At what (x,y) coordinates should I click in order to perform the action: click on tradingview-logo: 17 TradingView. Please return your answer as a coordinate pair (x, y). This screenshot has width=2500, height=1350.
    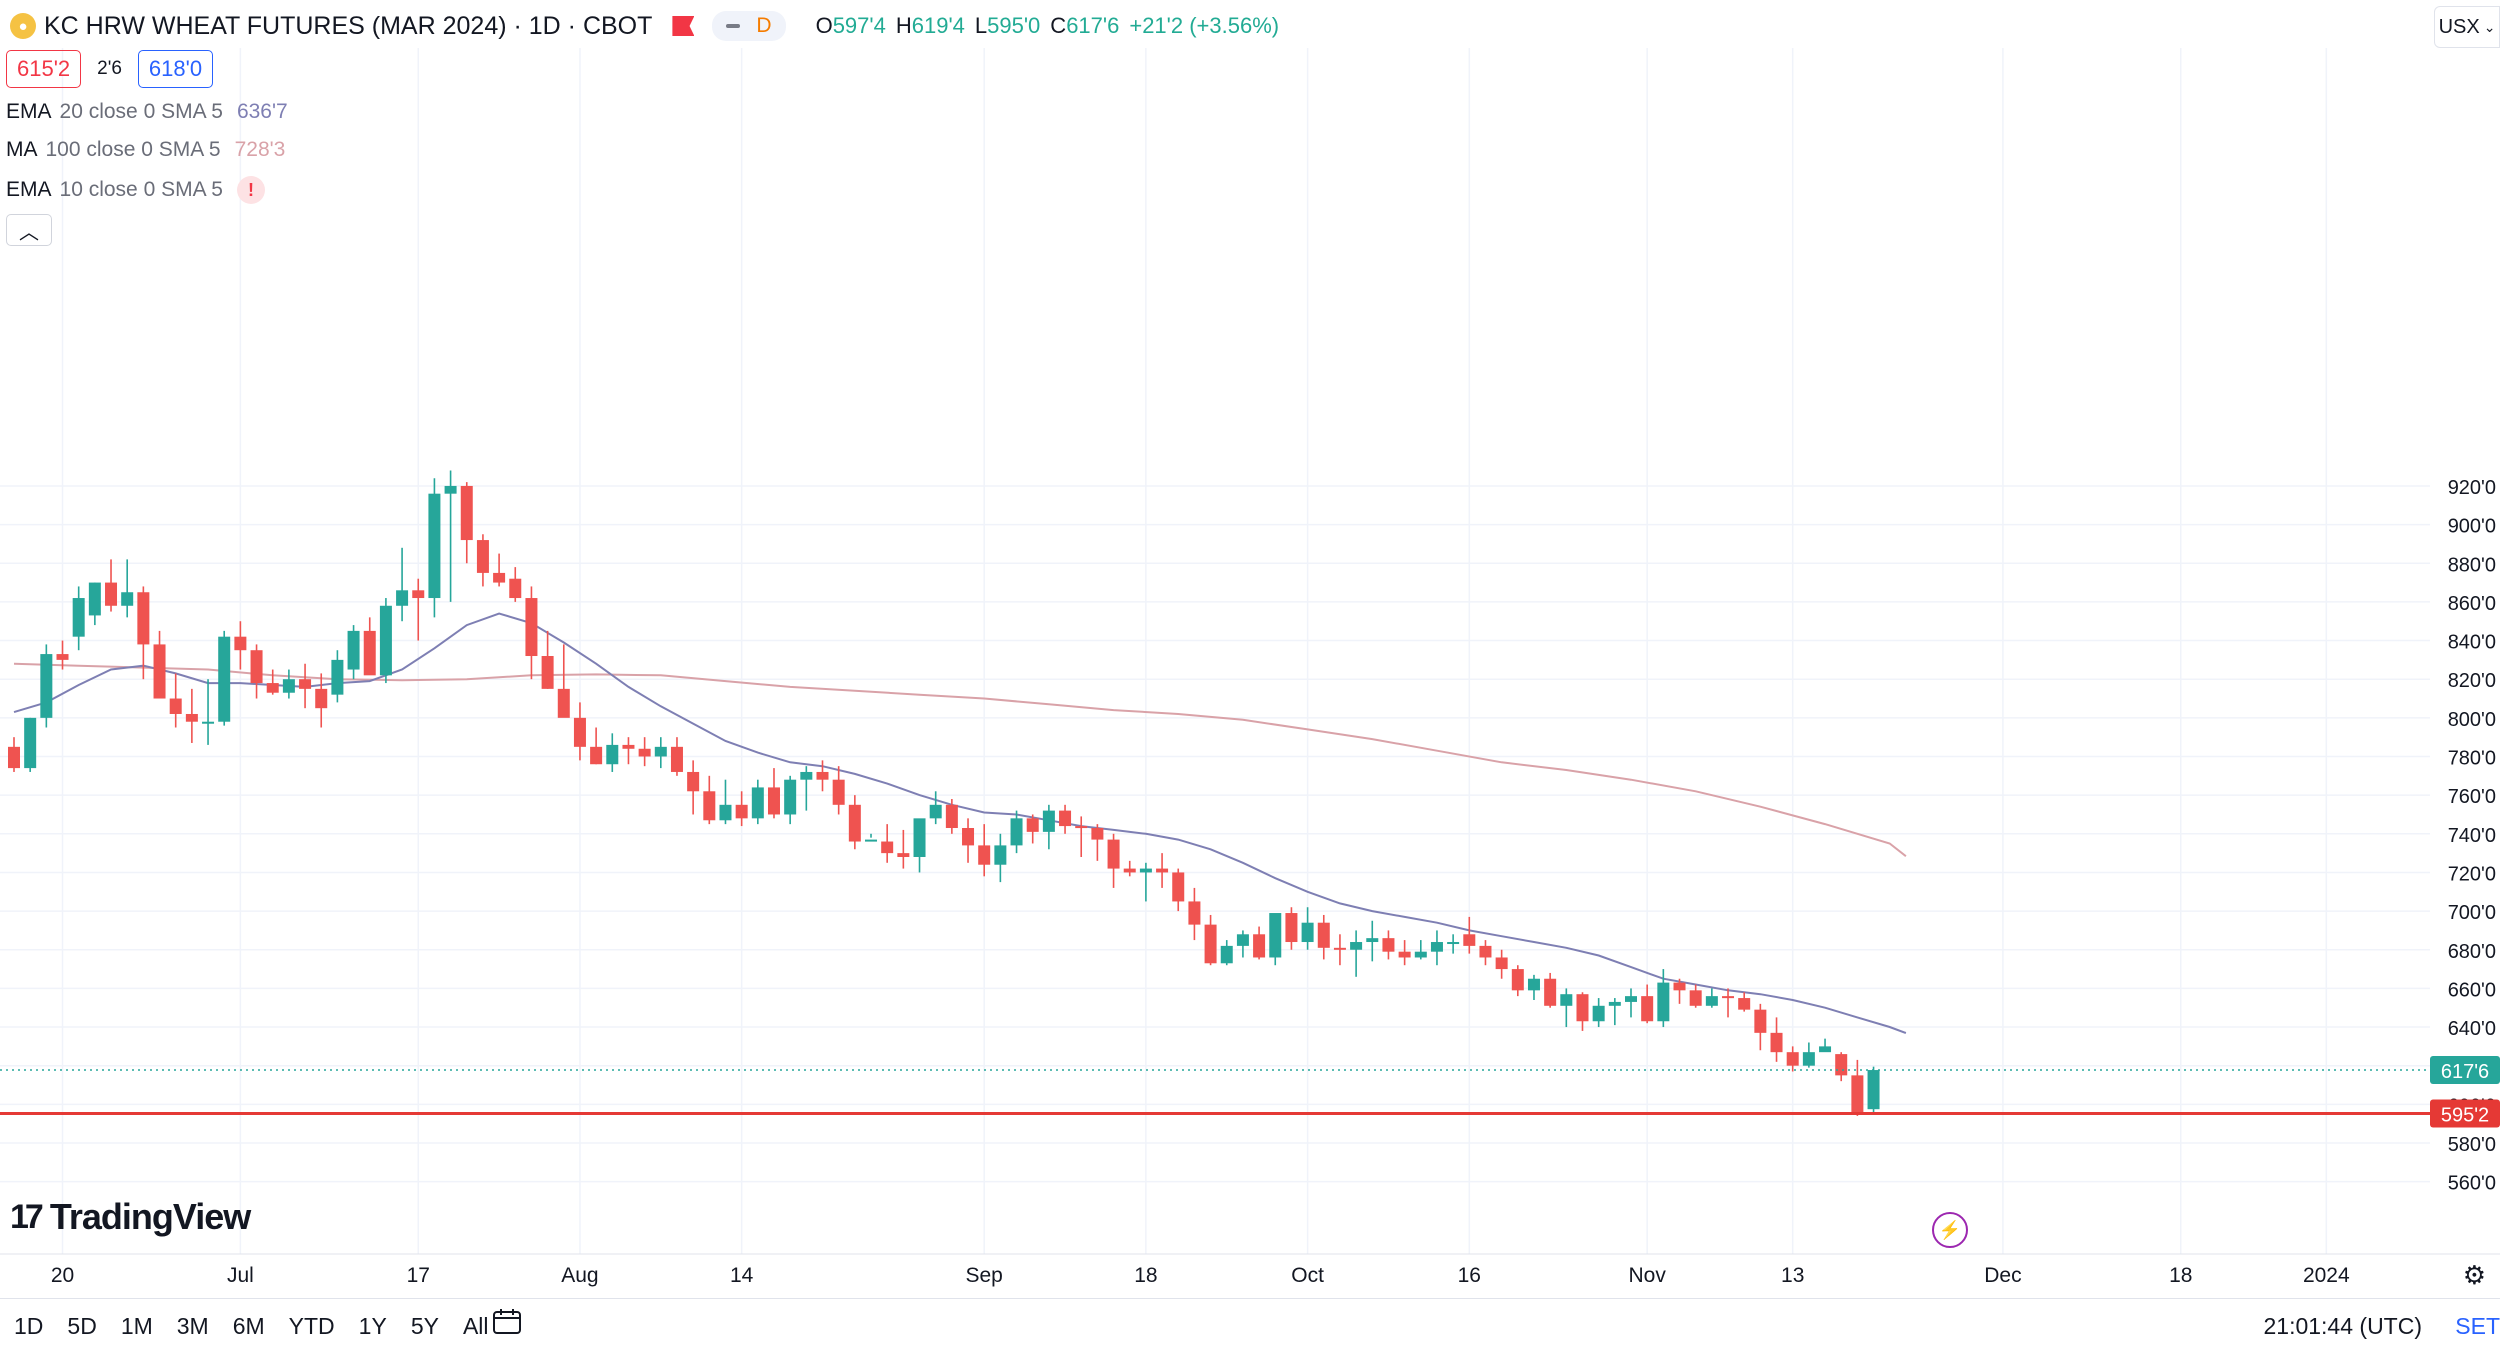
    Looking at the image, I should click on (130, 1216).